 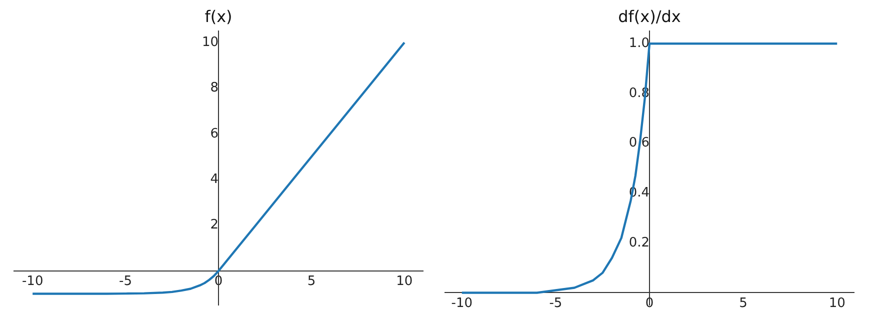 What do you see at coordinates (214, 225) in the screenshot?
I see `y-tick-label: 2` at bounding box center [214, 225].